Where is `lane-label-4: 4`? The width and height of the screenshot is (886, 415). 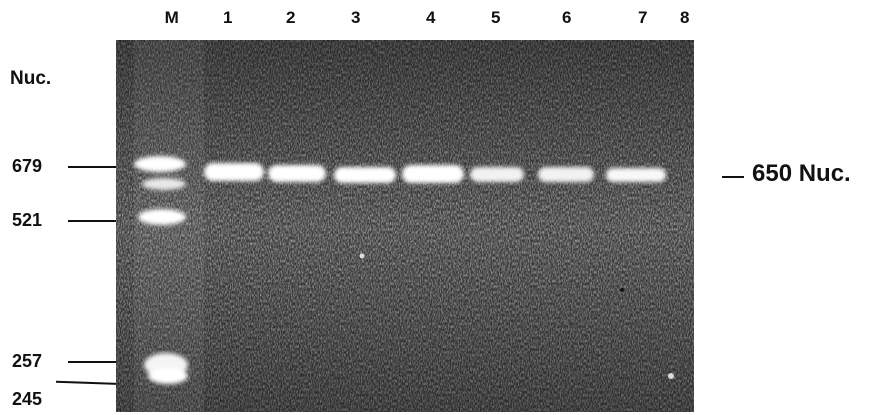 lane-label-4: 4 is located at coordinates (431, 17).